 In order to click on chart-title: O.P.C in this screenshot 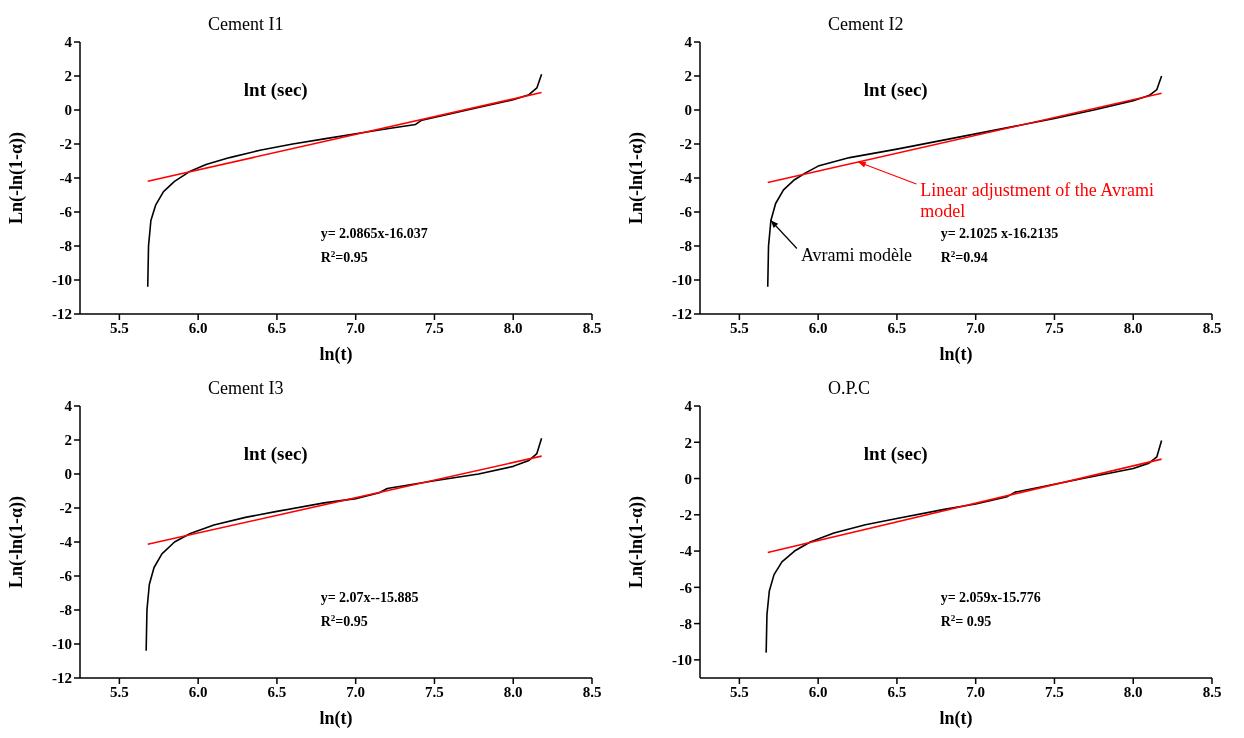, I will do `click(849, 388)`.